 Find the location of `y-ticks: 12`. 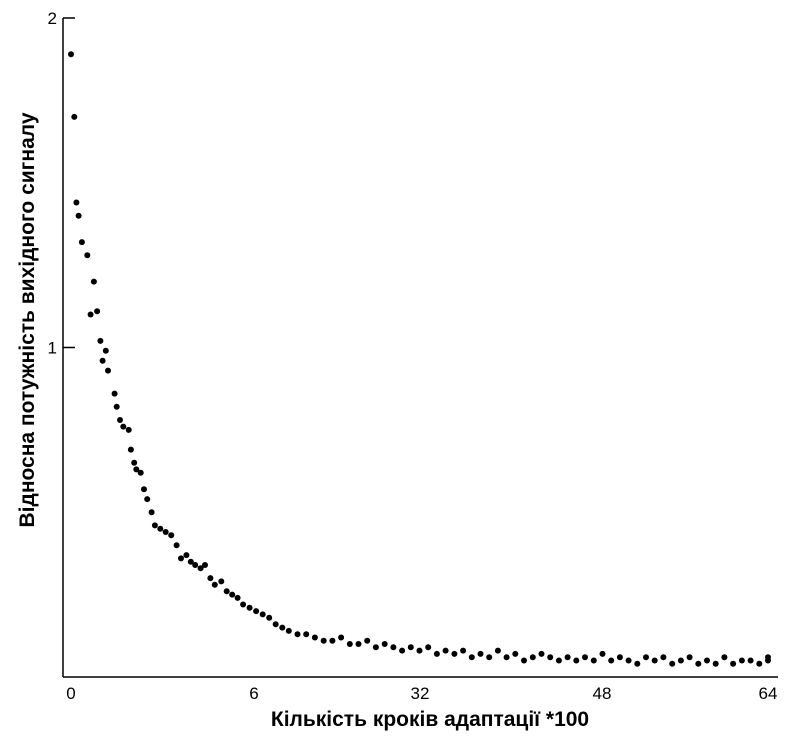

y-ticks: 12 is located at coordinates (61, 183).